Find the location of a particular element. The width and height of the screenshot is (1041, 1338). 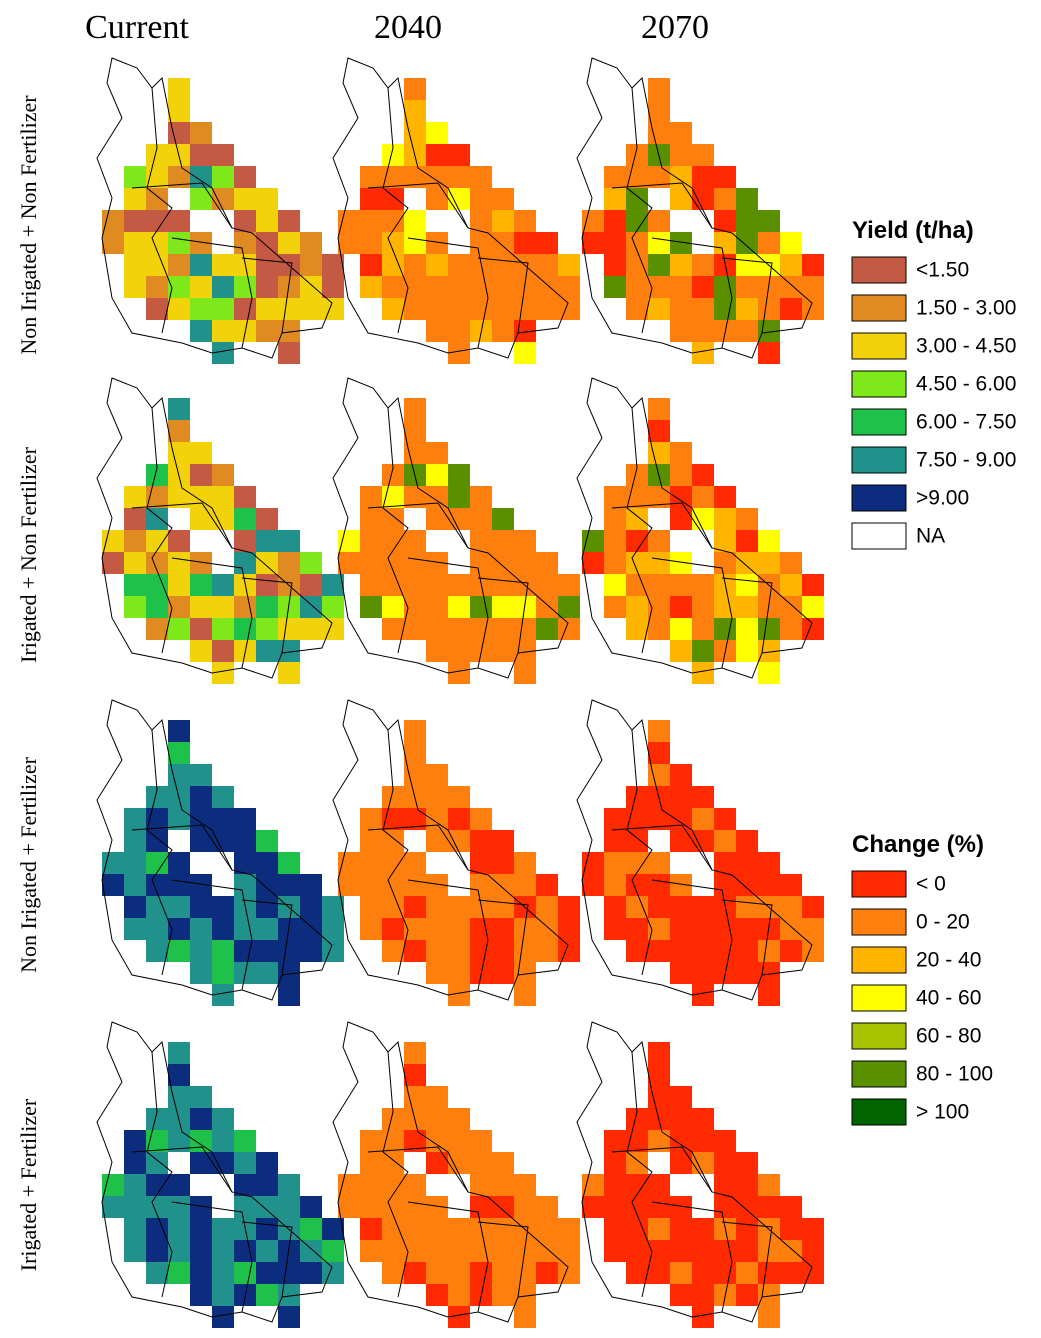

map-panel is located at coordinates (456, 852).